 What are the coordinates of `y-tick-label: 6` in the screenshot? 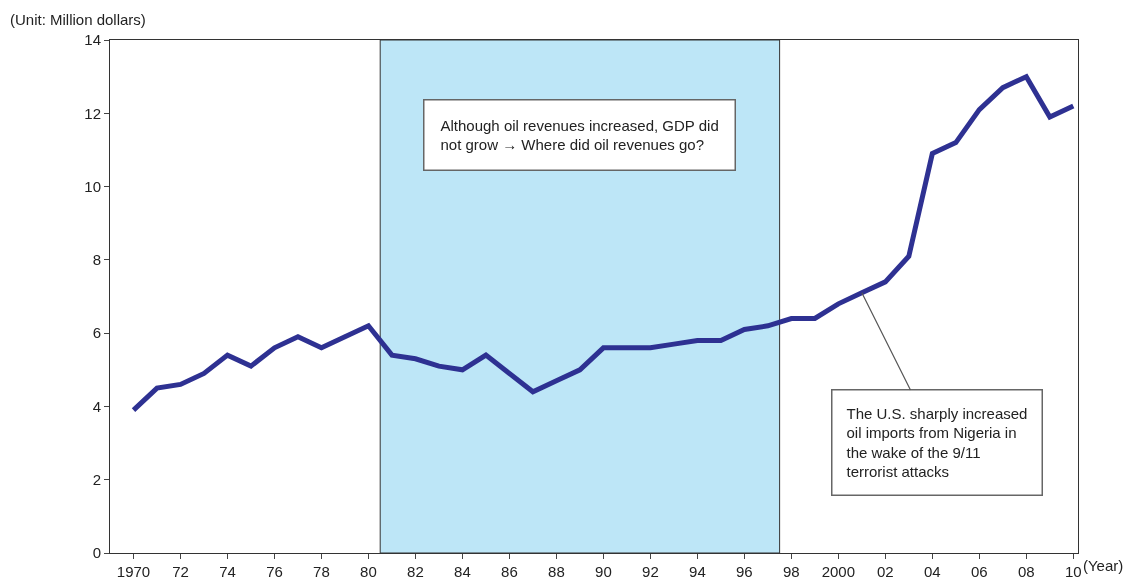 It's located at (96, 333).